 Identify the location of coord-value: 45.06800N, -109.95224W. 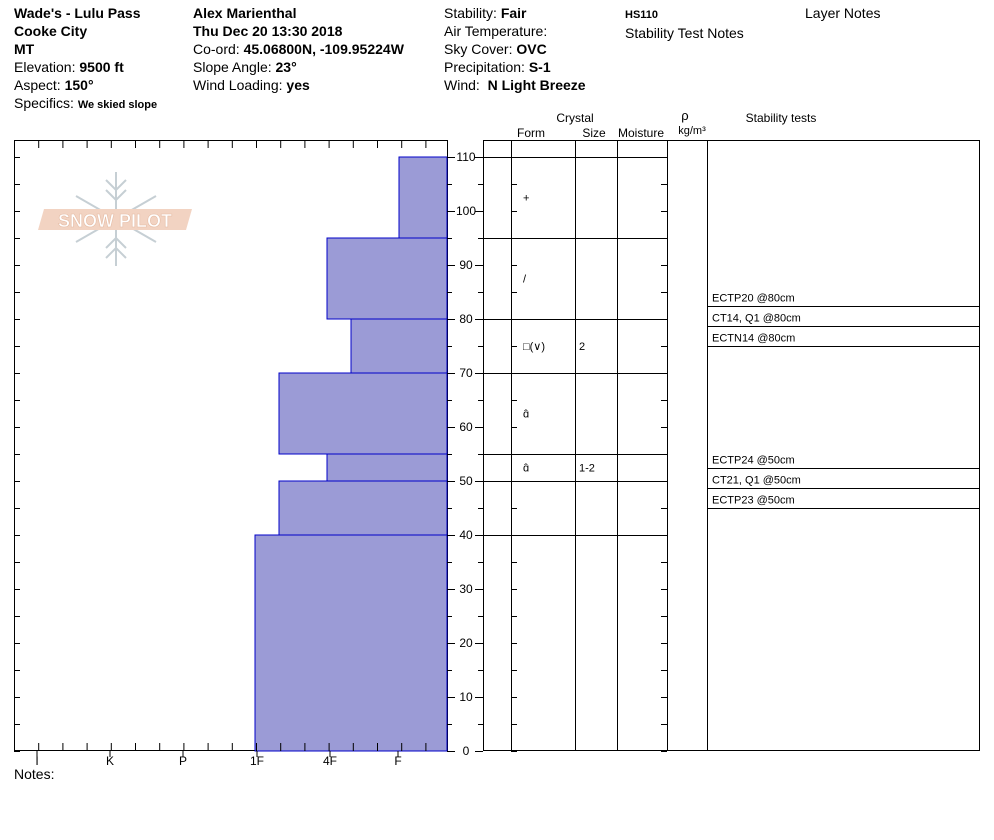
(323, 49).